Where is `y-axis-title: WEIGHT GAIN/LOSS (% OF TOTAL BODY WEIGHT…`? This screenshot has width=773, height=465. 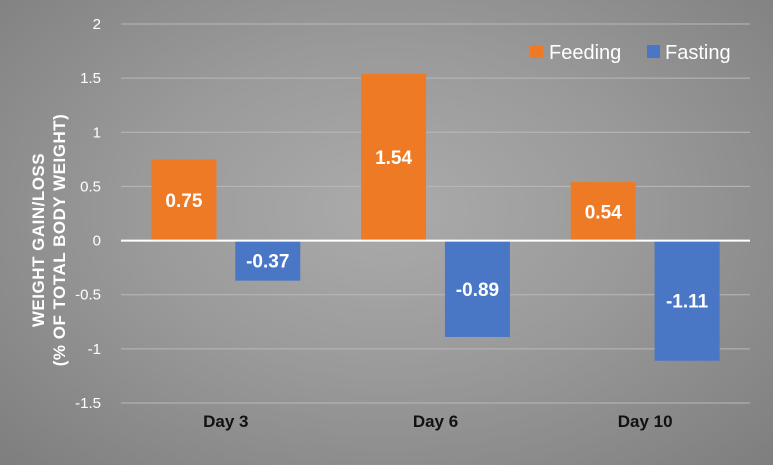
y-axis-title: WEIGHT GAIN/LOSS (% OF TOTAL BODY WEIGHT… is located at coordinates (49, 240).